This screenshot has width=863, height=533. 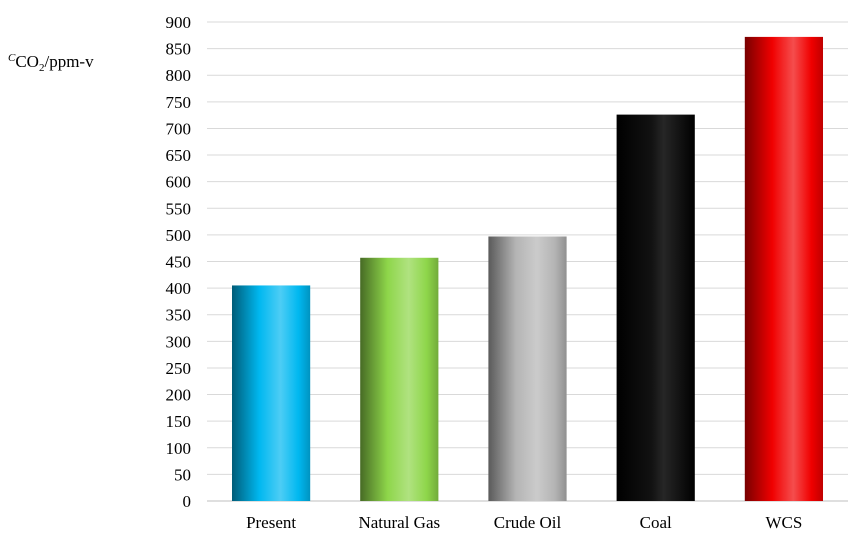 What do you see at coordinates (179, 102) in the screenshot?
I see `y-tick-label: 750` at bounding box center [179, 102].